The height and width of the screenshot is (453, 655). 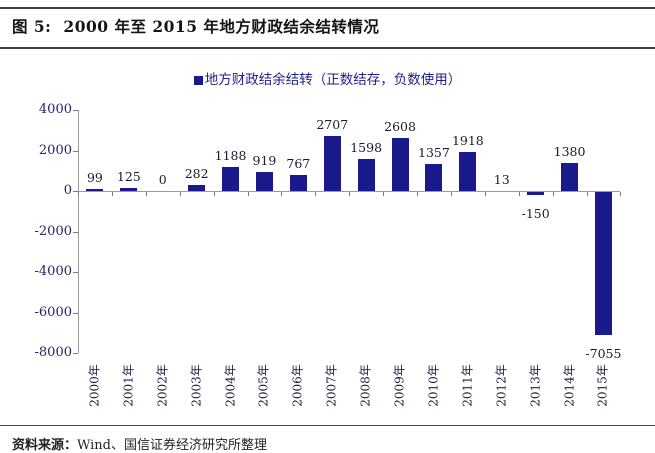 What do you see at coordinates (434, 152) in the screenshot?
I see `bar-value-label: 1357` at bounding box center [434, 152].